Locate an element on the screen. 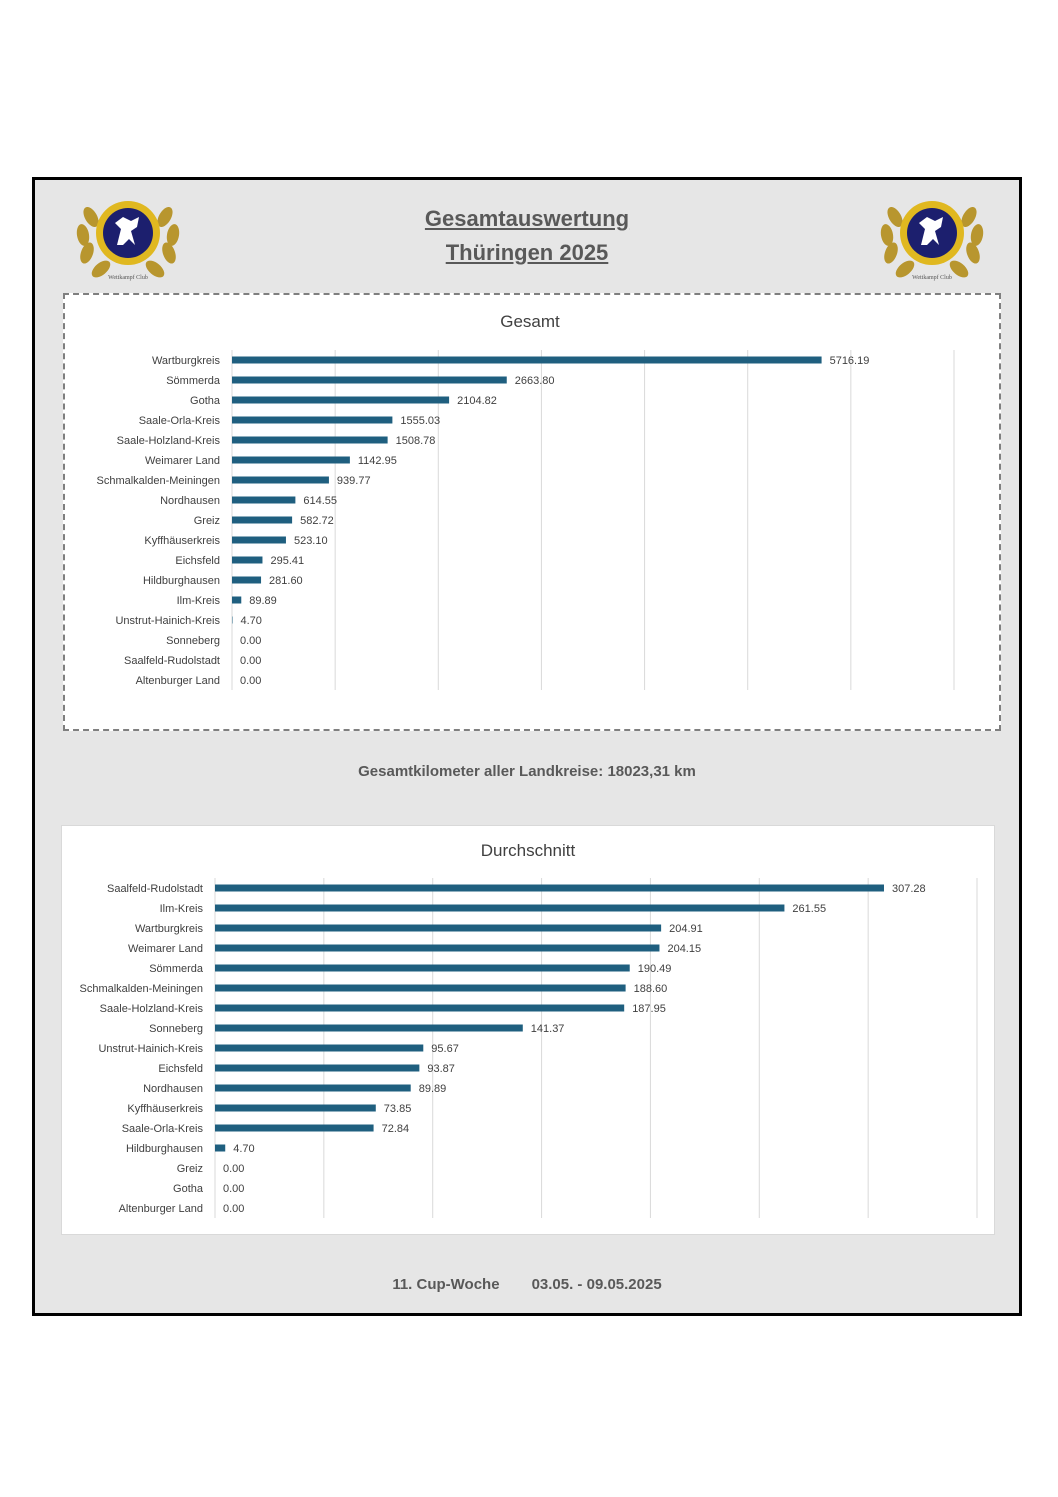 The width and height of the screenshot is (1058, 1497). data-label: 2104.82 is located at coordinates (477, 401).